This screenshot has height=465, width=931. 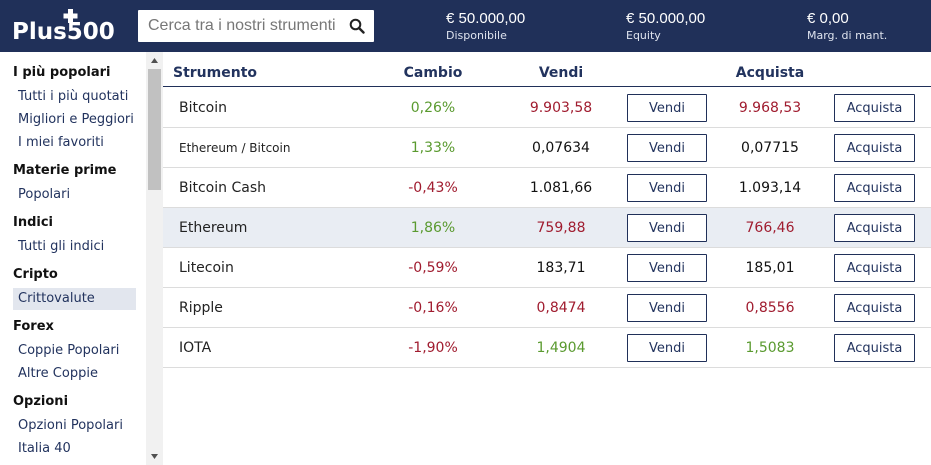 I want to click on sidebar-section-popular: I più popolari, so click(x=62, y=72).